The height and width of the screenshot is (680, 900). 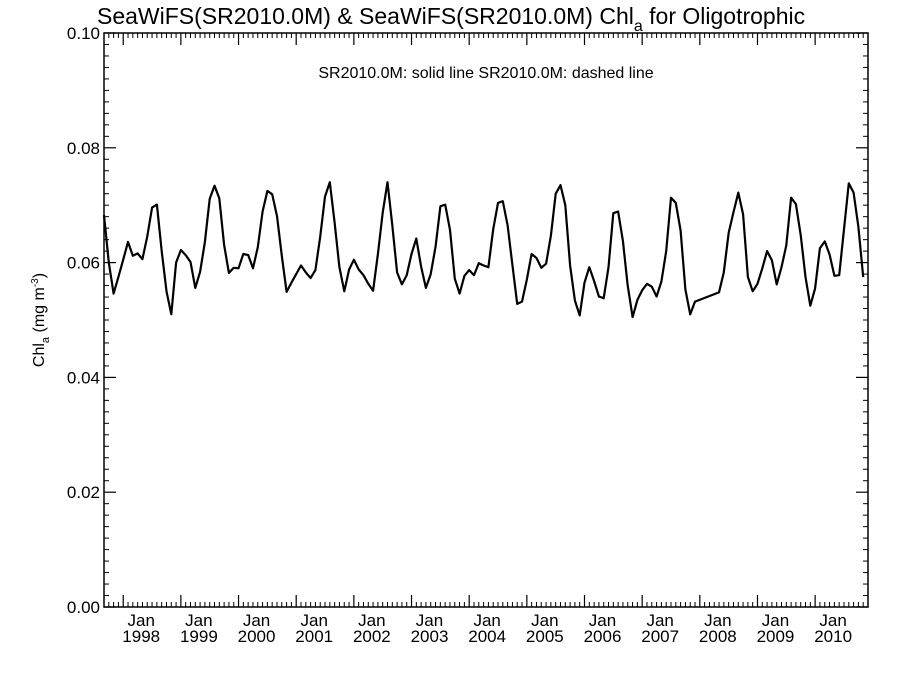 I want to click on x-tick-year: 2003, so click(x=430, y=636).